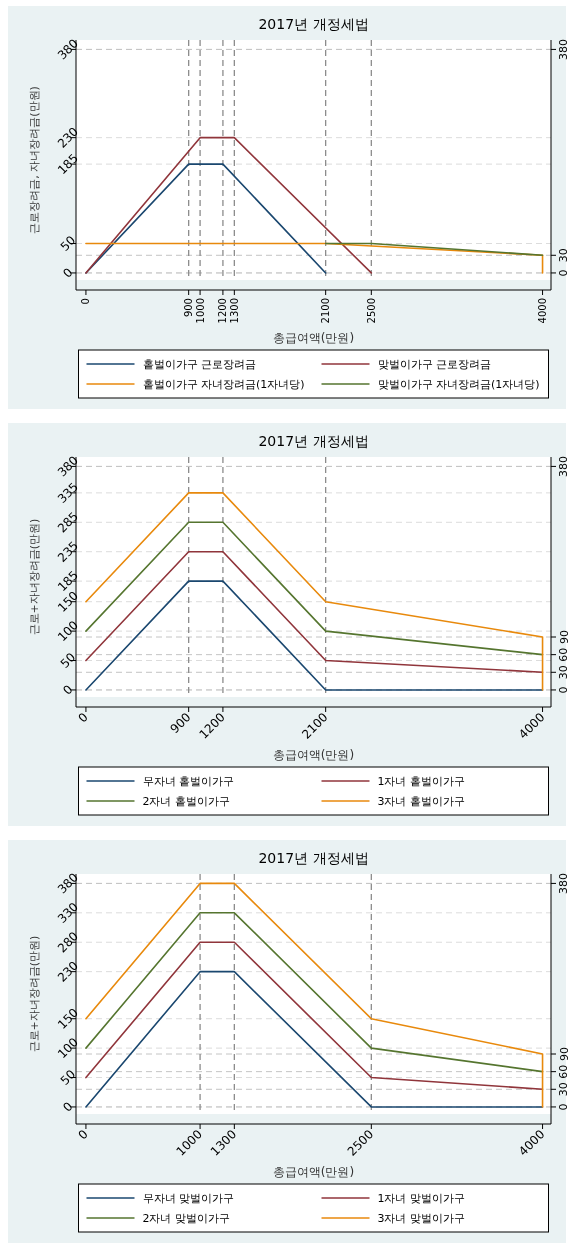 The width and height of the screenshot is (572, 1251). What do you see at coordinates (223, 384) in the screenshot?
I see `legend-label: 홑벌이가구 자녀장려금(1자녀당)` at bounding box center [223, 384].